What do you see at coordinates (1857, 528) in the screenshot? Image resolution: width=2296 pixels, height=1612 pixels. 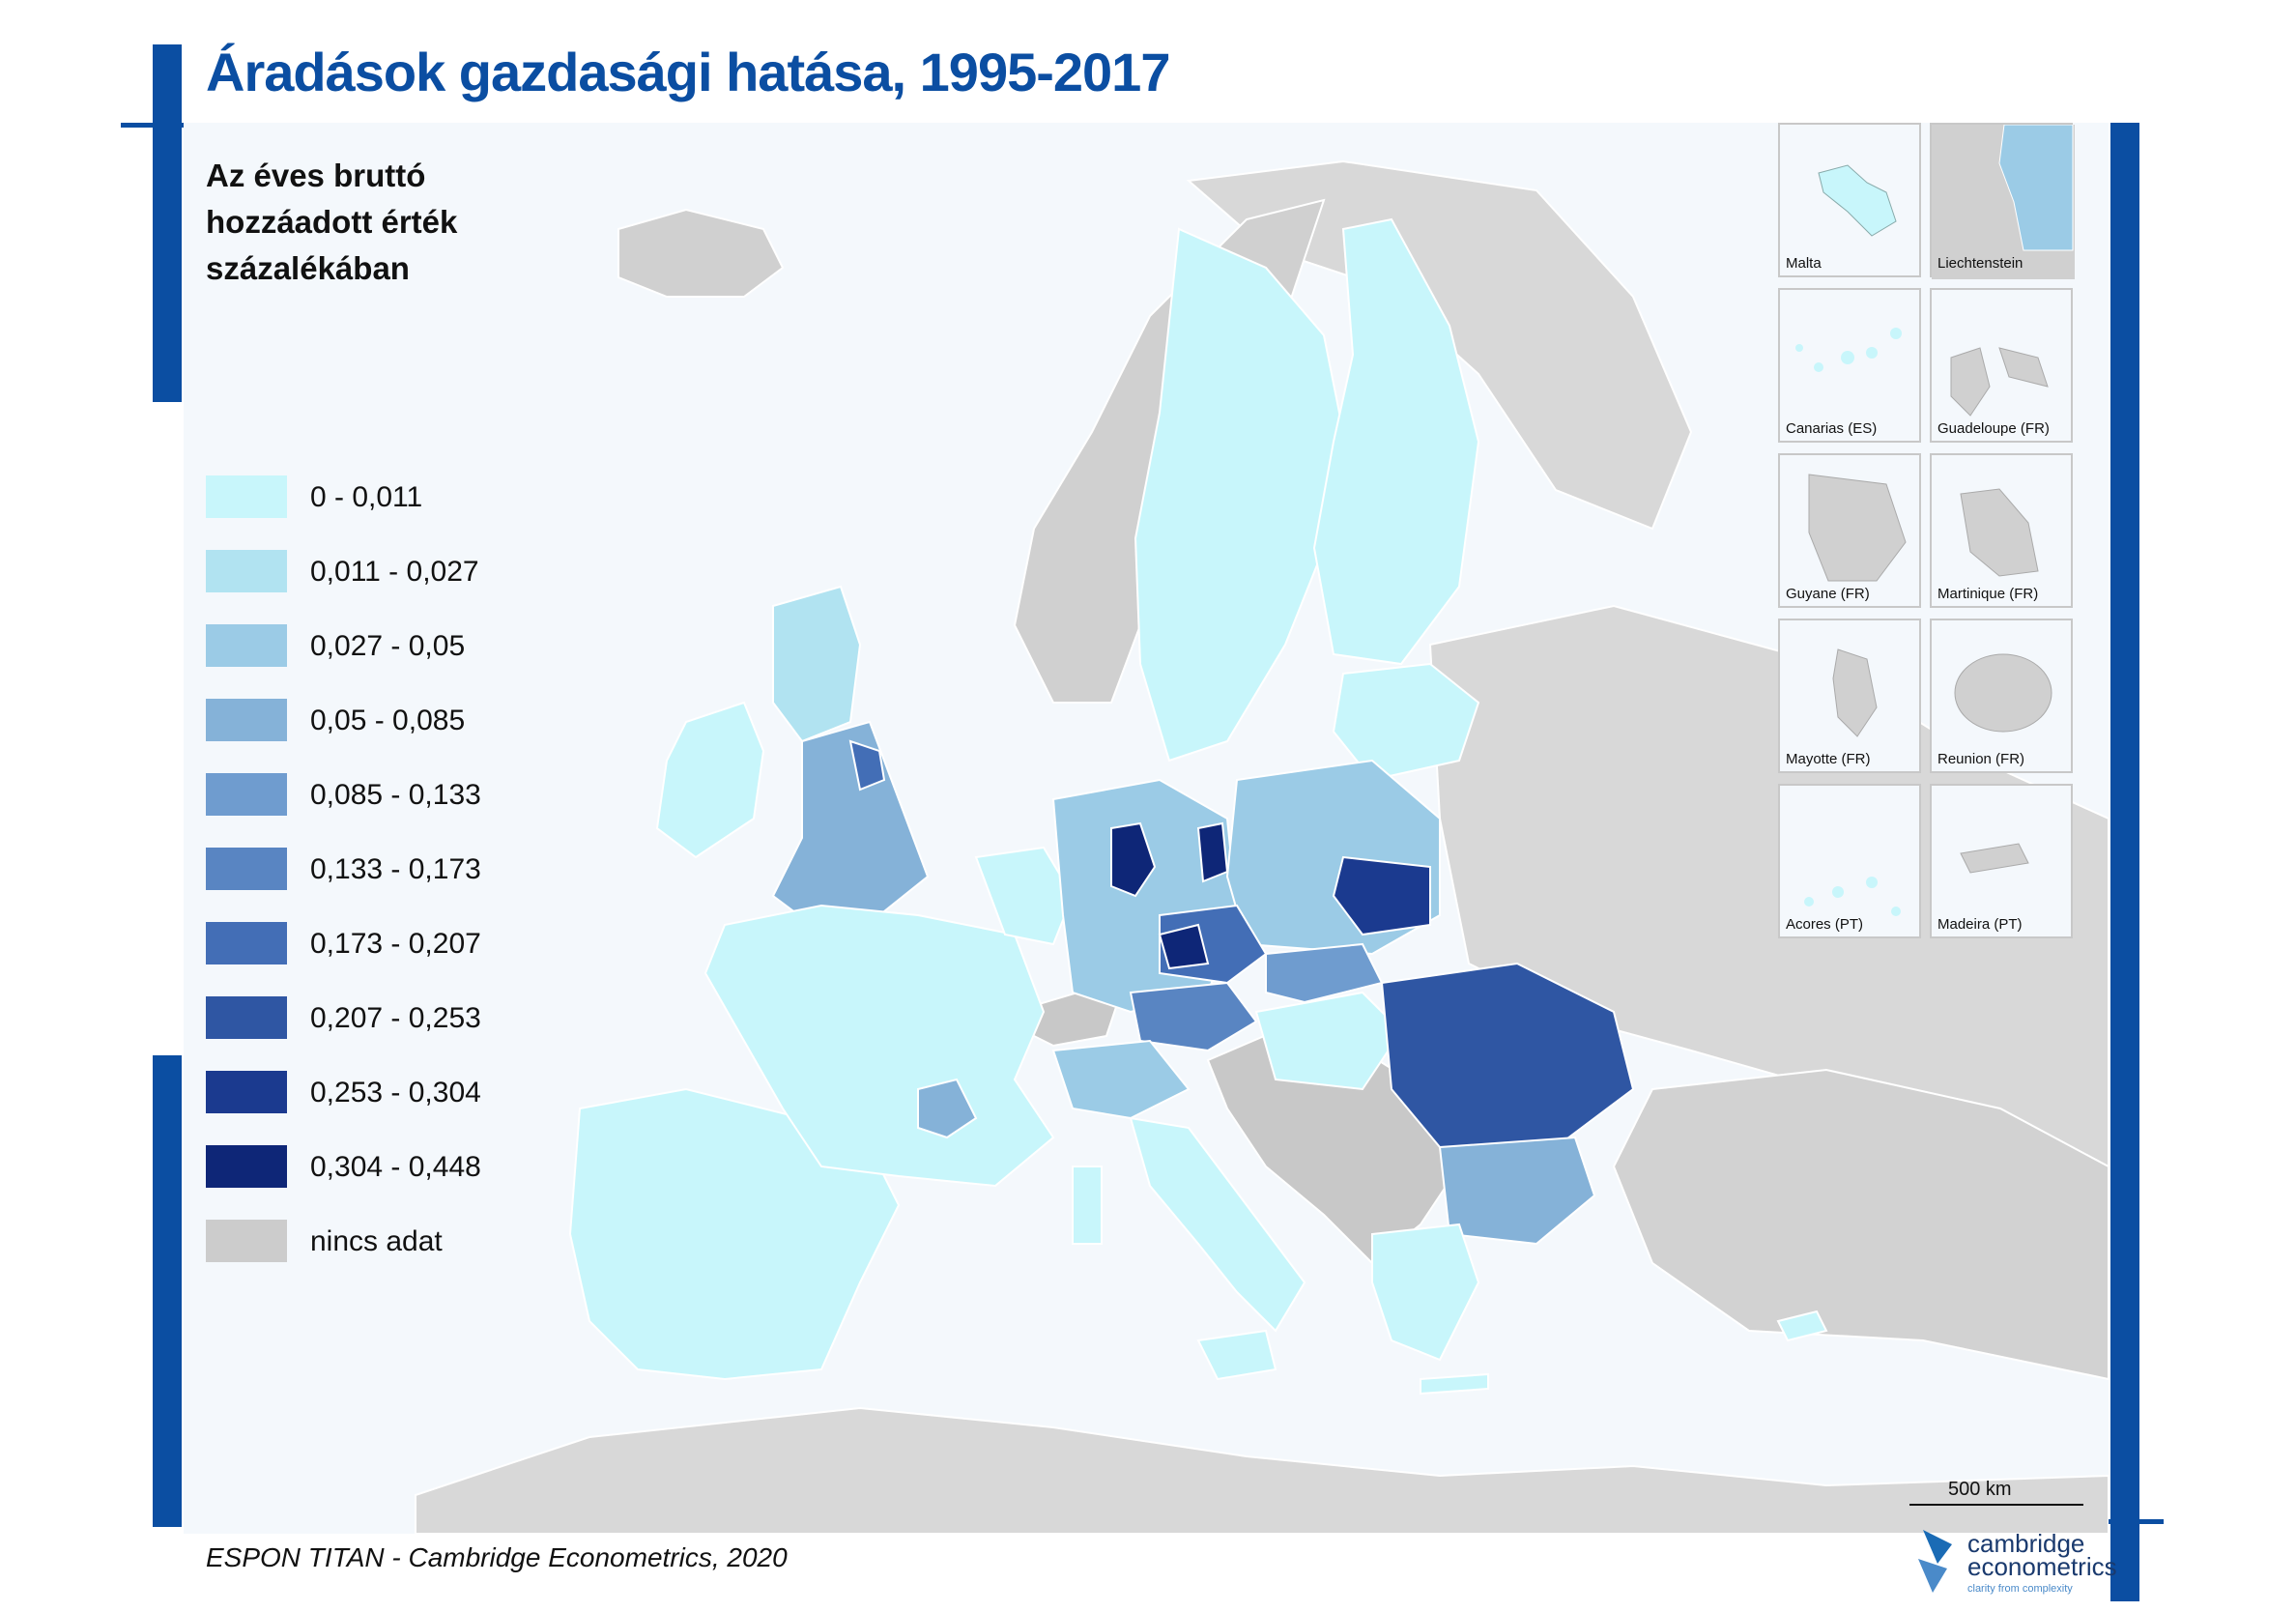 I see `inset-guyane-shape` at bounding box center [1857, 528].